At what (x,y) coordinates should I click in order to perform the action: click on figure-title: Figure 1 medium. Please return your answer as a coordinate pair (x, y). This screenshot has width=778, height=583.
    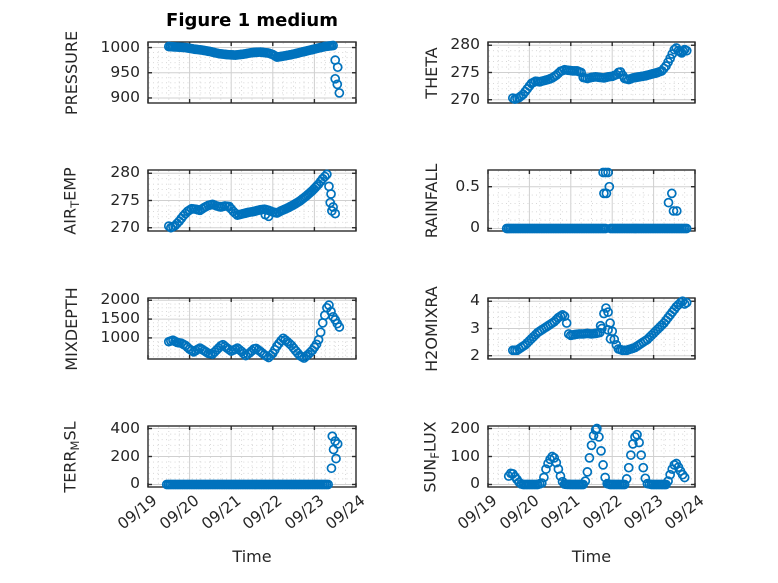
    Looking at the image, I should click on (252, 20).